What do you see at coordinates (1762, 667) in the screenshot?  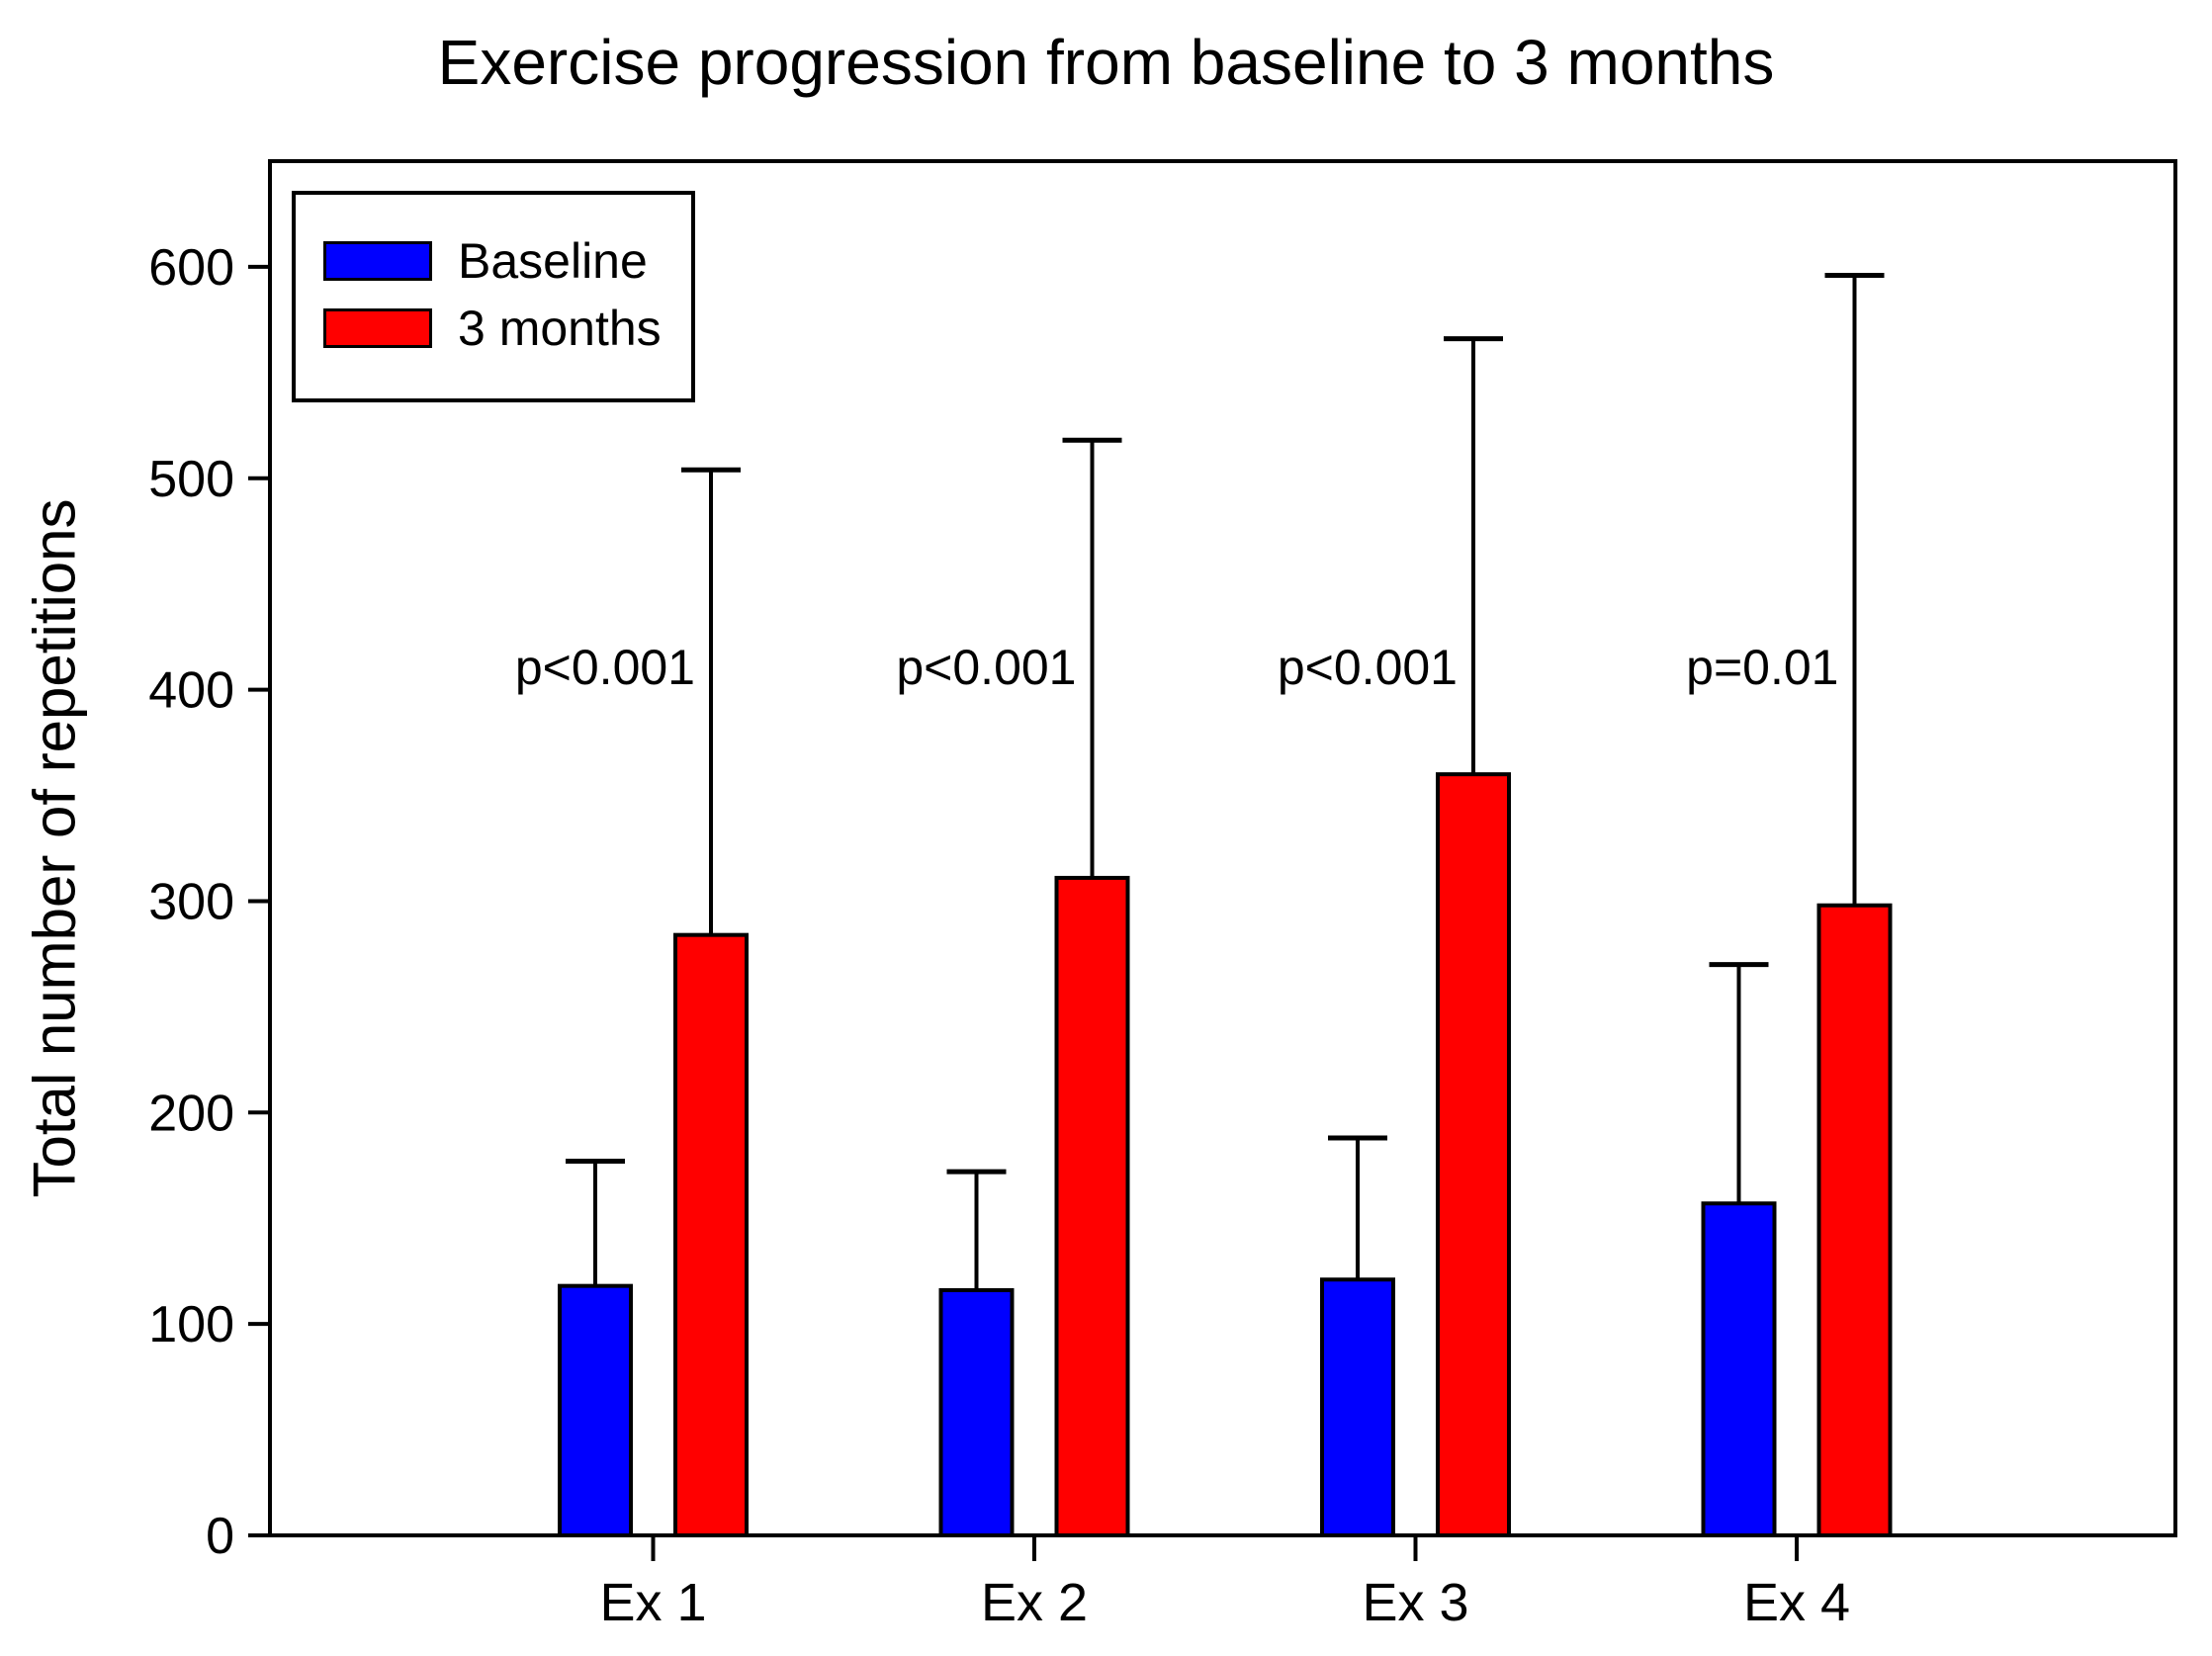 I see `p-value-label: p=0.01` at bounding box center [1762, 667].